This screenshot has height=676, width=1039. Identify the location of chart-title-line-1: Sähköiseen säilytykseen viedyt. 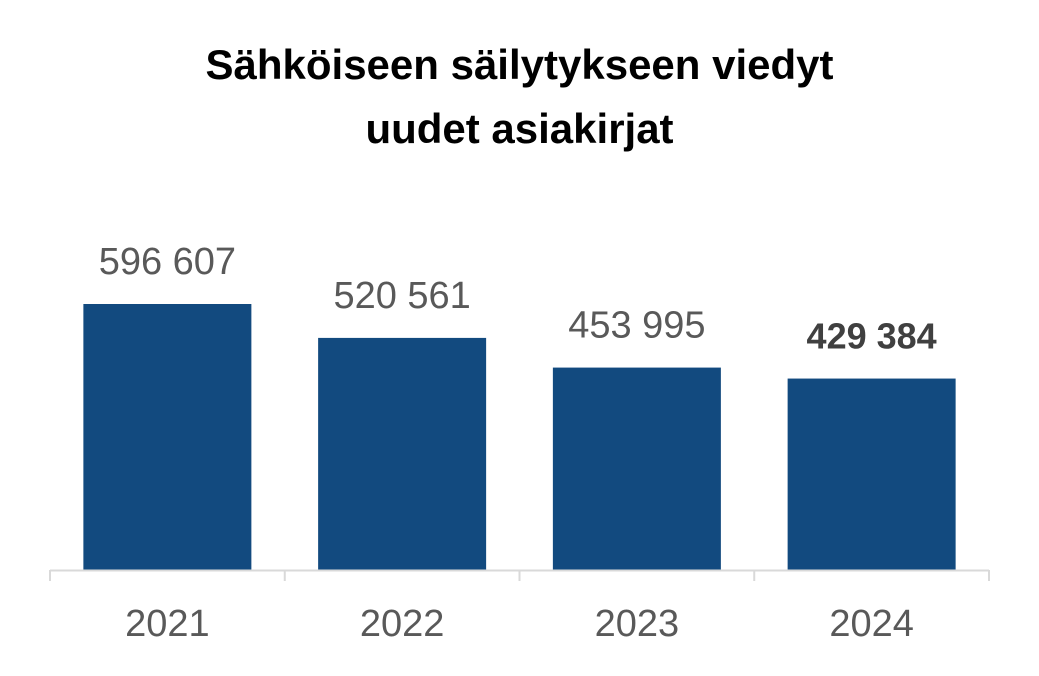
(519, 64).